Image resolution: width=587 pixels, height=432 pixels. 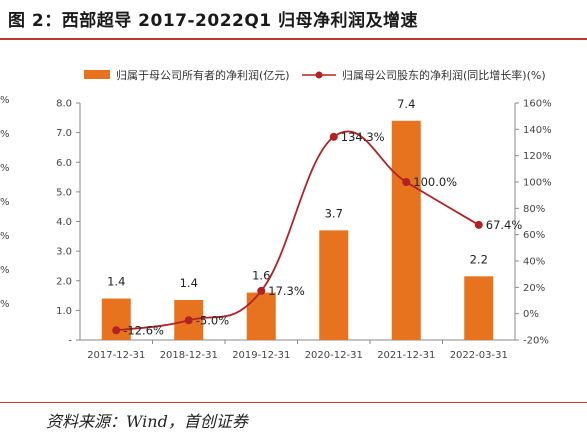 I want to click on growth-value-label: 67.4%, so click(x=504, y=225).